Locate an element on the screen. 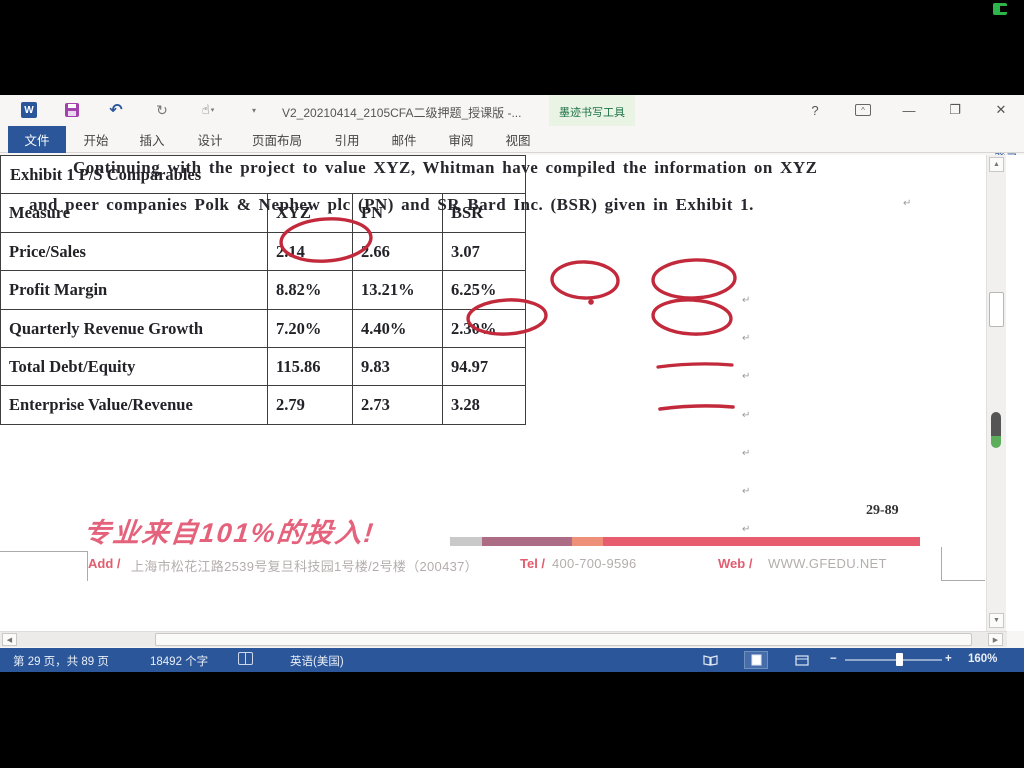  zoom-slider-track is located at coordinates (893, 660).